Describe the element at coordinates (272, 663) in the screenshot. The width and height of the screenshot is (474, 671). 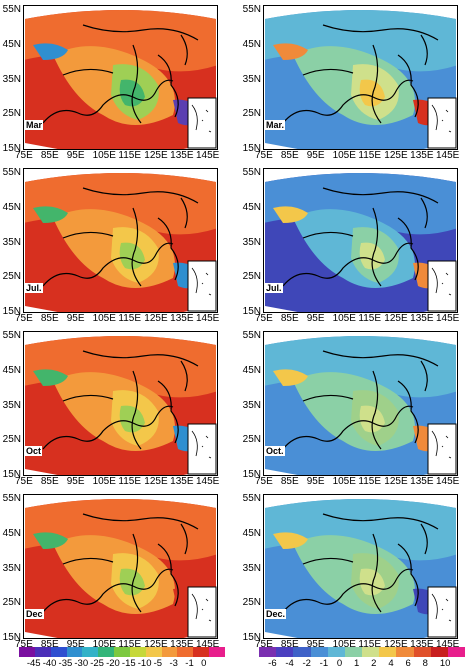
I see `colorbar-tick-label: -6` at that location.